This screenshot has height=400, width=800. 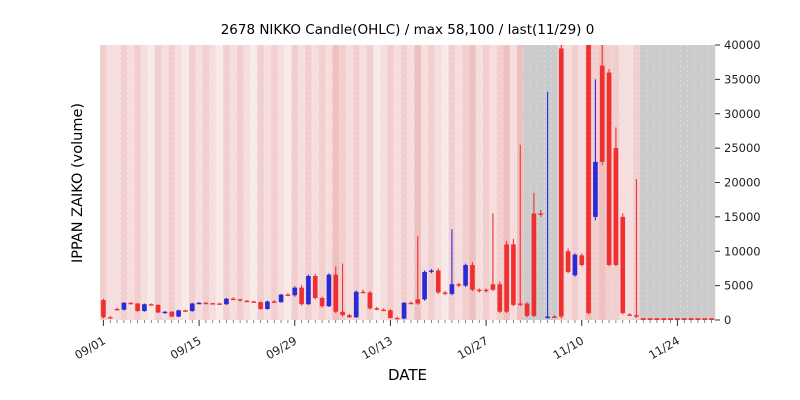 I want to click on y-tick-label: 15000, so click(x=742, y=217).